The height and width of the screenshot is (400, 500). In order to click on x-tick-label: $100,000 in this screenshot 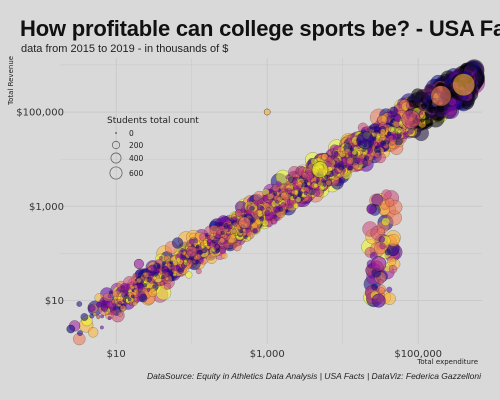, I will do `click(418, 354)`.